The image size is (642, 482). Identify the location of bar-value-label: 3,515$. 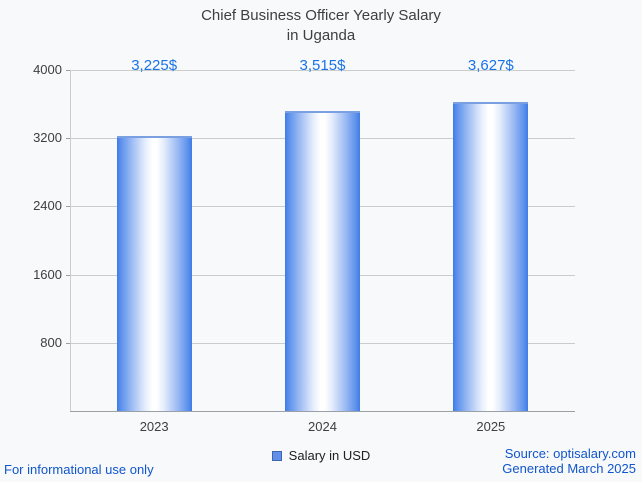
(322, 65).